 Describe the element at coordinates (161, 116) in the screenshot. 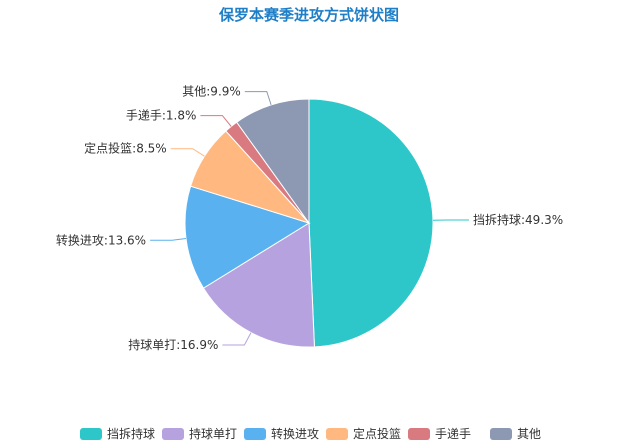

I see `slice-label: 手递手:1.8%` at that location.